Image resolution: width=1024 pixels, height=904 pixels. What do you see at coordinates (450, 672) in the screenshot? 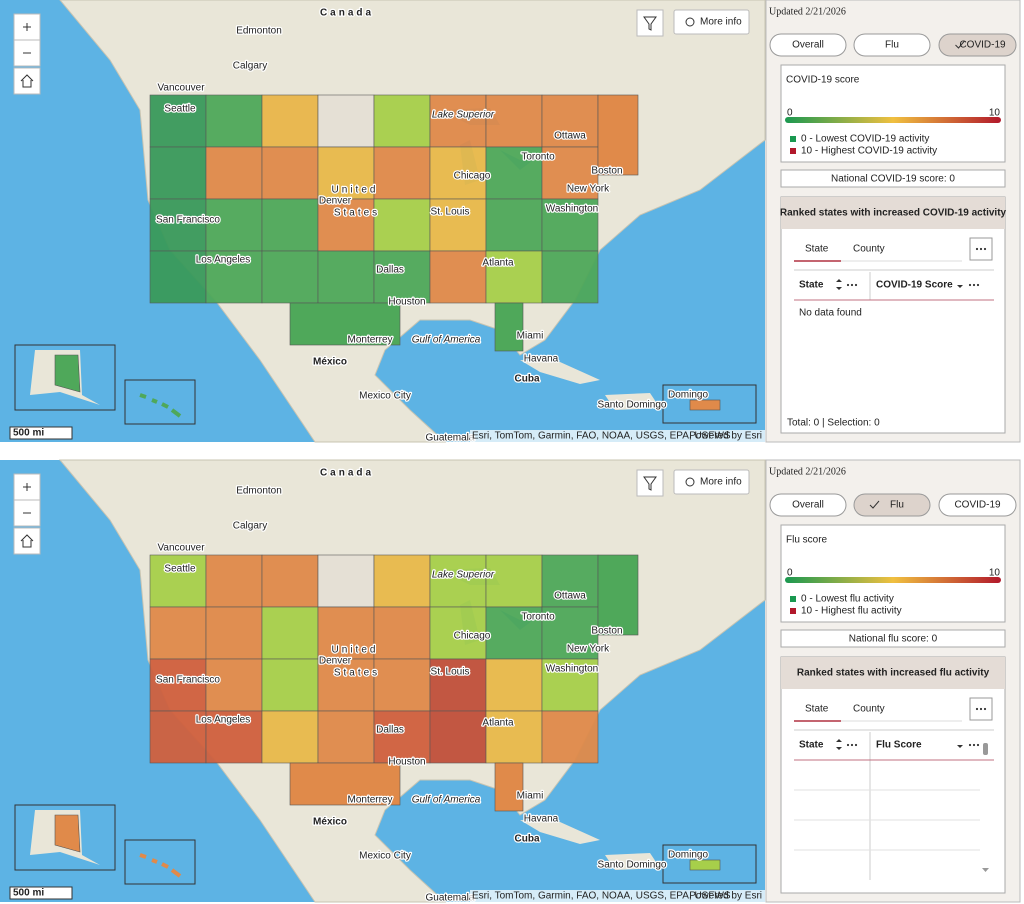
I see `map-label: St. Louis` at bounding box center [450, 672].